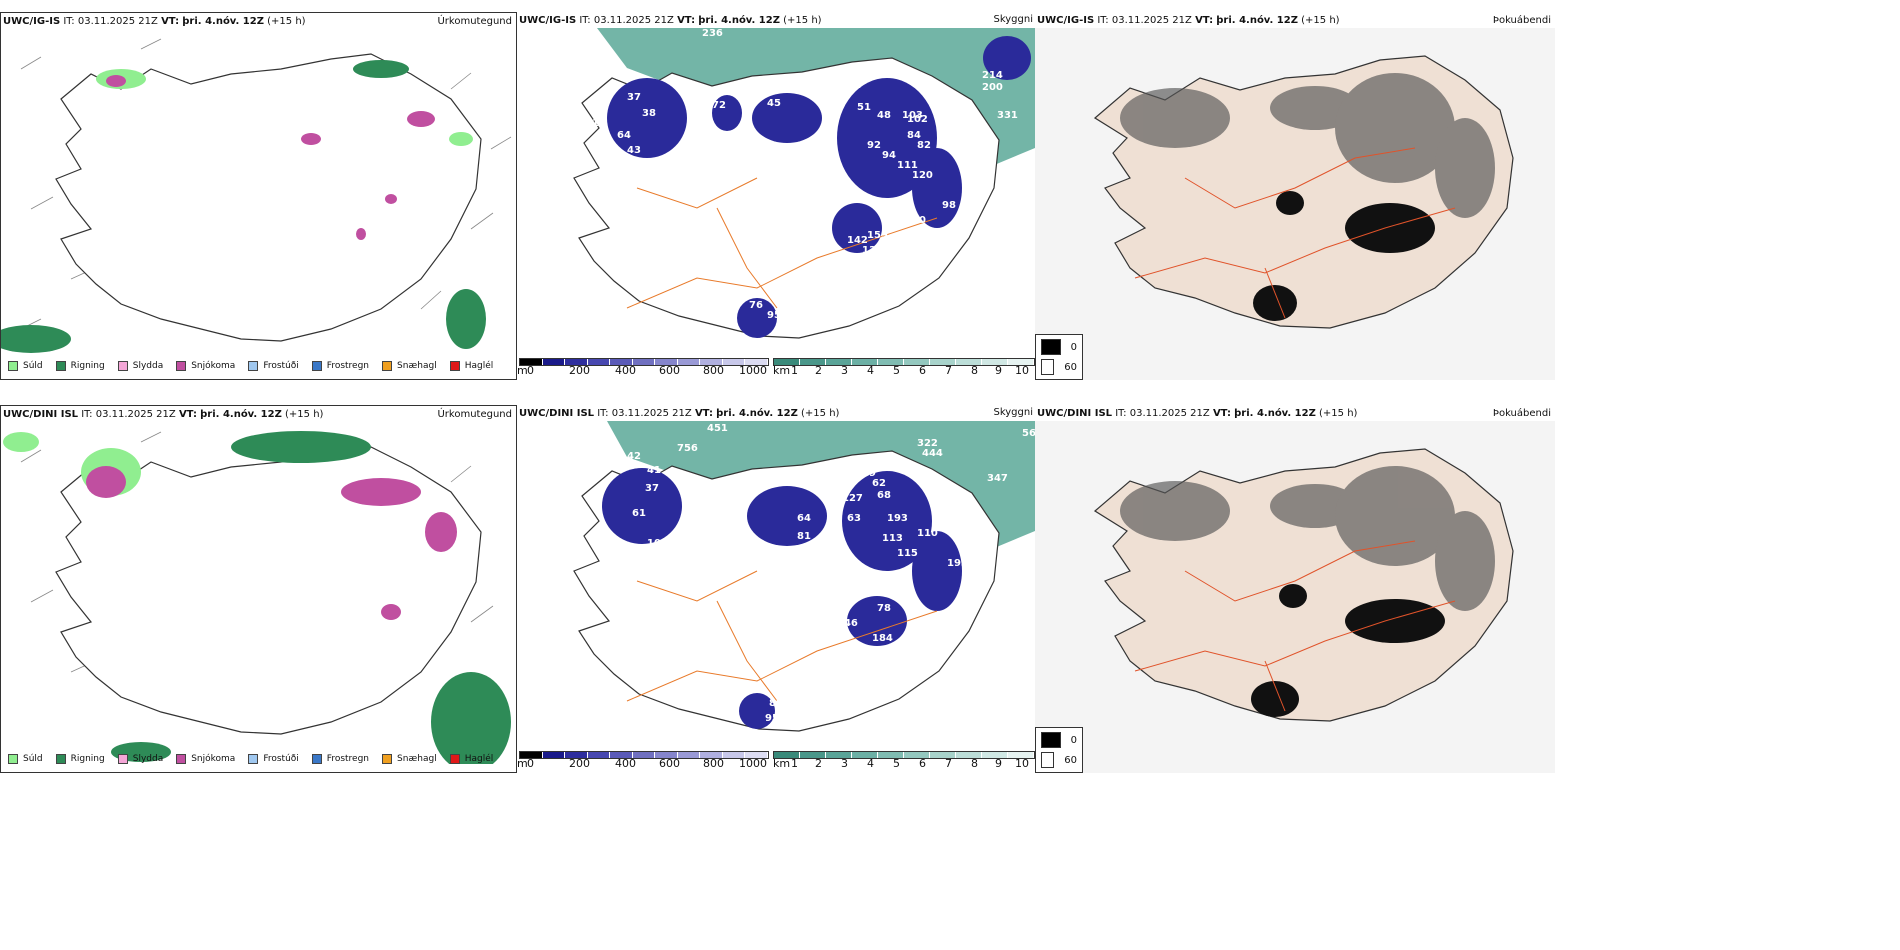 The width and height of the screenshot is (1900, 950). What do you see at coordinates (579, 763) in the screenshot?
I see `height-tick: 200` at bounding box center [579, 763].